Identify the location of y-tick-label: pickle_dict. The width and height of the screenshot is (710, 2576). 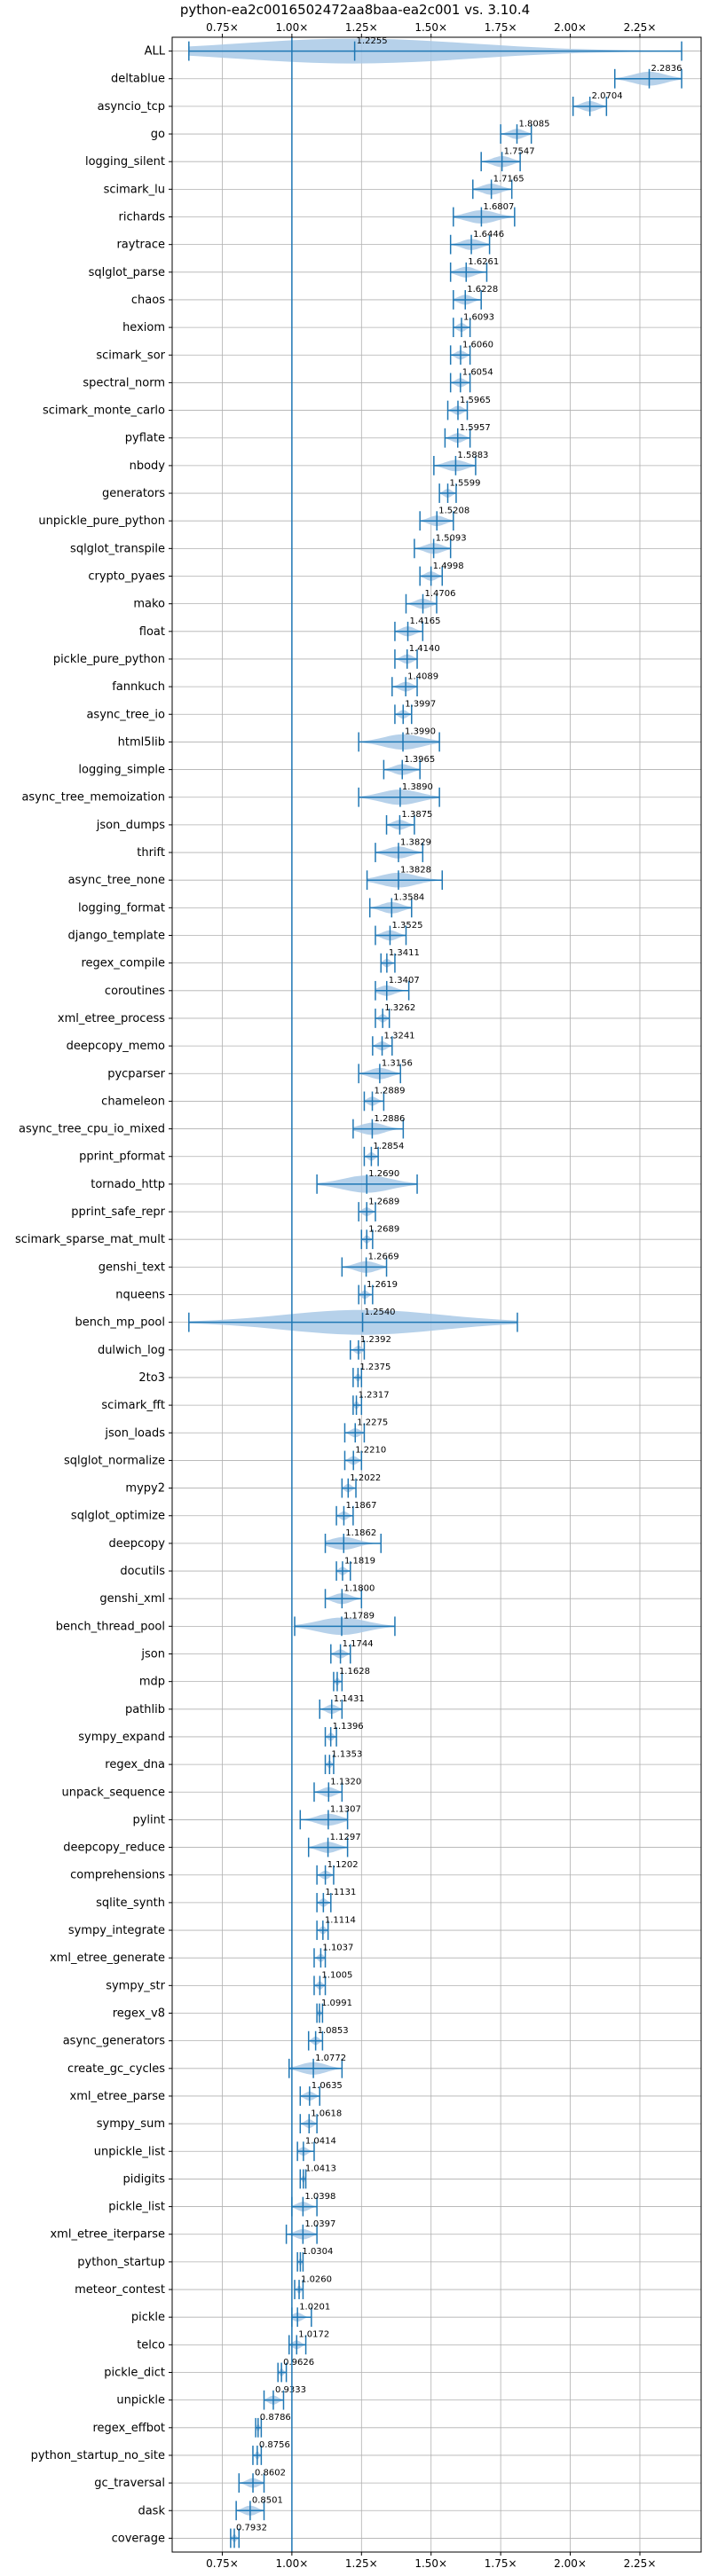
(134, 2373).